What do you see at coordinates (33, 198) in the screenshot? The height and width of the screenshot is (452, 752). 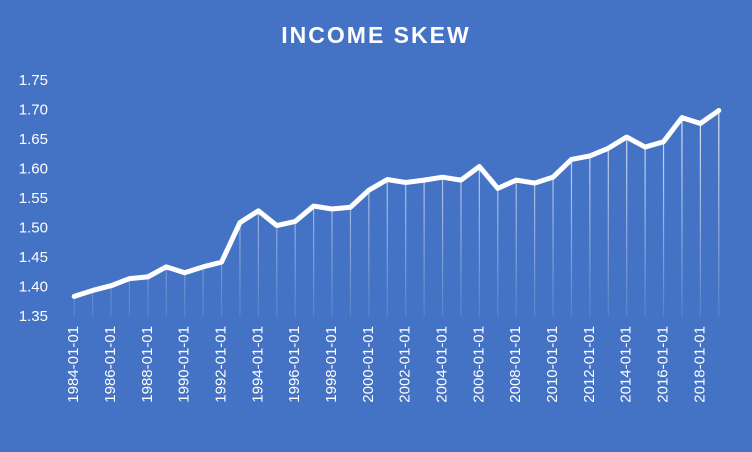 I see `y-tick-label: 1.55` at bounding box center [33, 198].